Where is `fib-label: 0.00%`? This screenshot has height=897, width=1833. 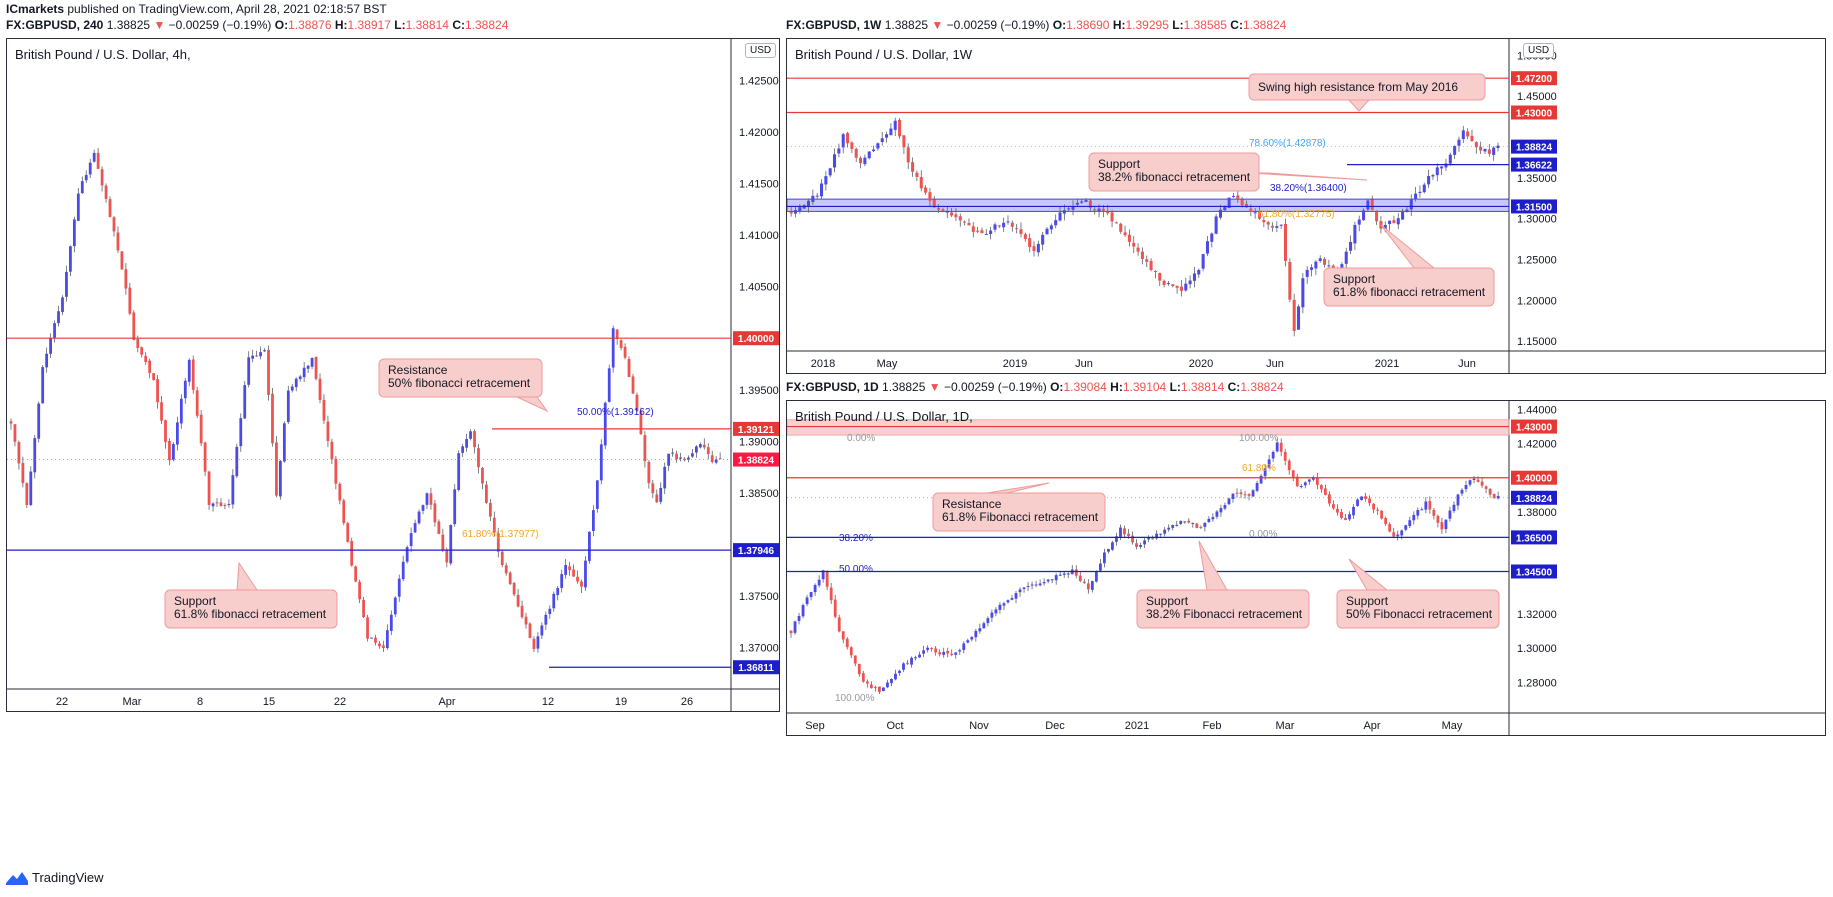
fib-label: 0.00% is located at coordinates (861, 438).